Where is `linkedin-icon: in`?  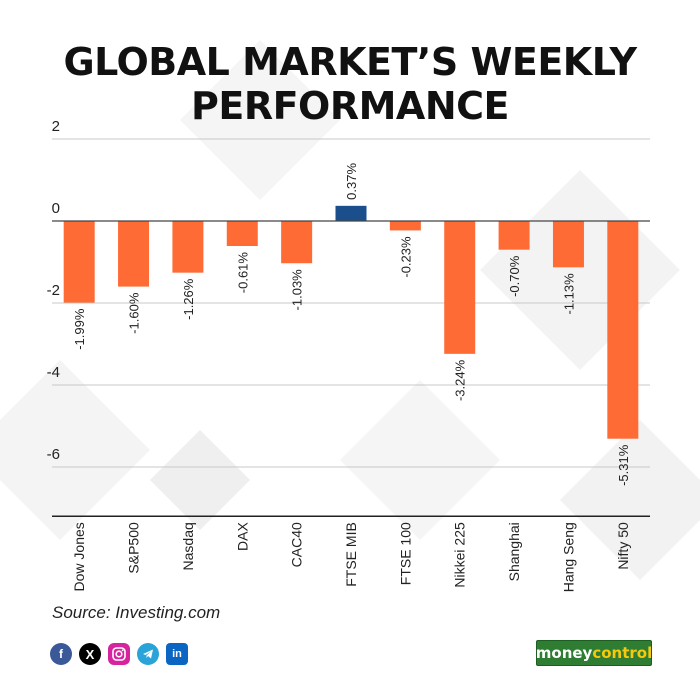
linkedin-icon: in is located at coordinates (177, 654).